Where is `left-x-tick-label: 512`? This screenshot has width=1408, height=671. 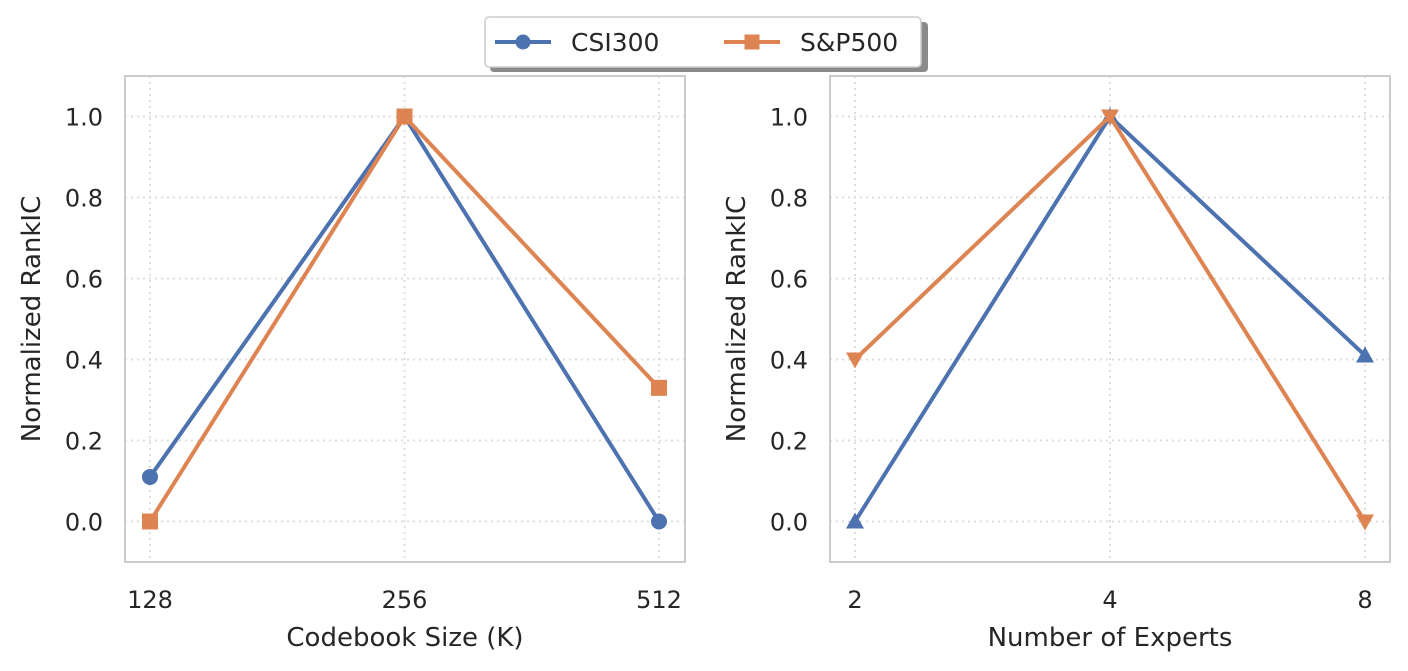 left-x-tick-label: 512 is located at coordinates (659, 600).